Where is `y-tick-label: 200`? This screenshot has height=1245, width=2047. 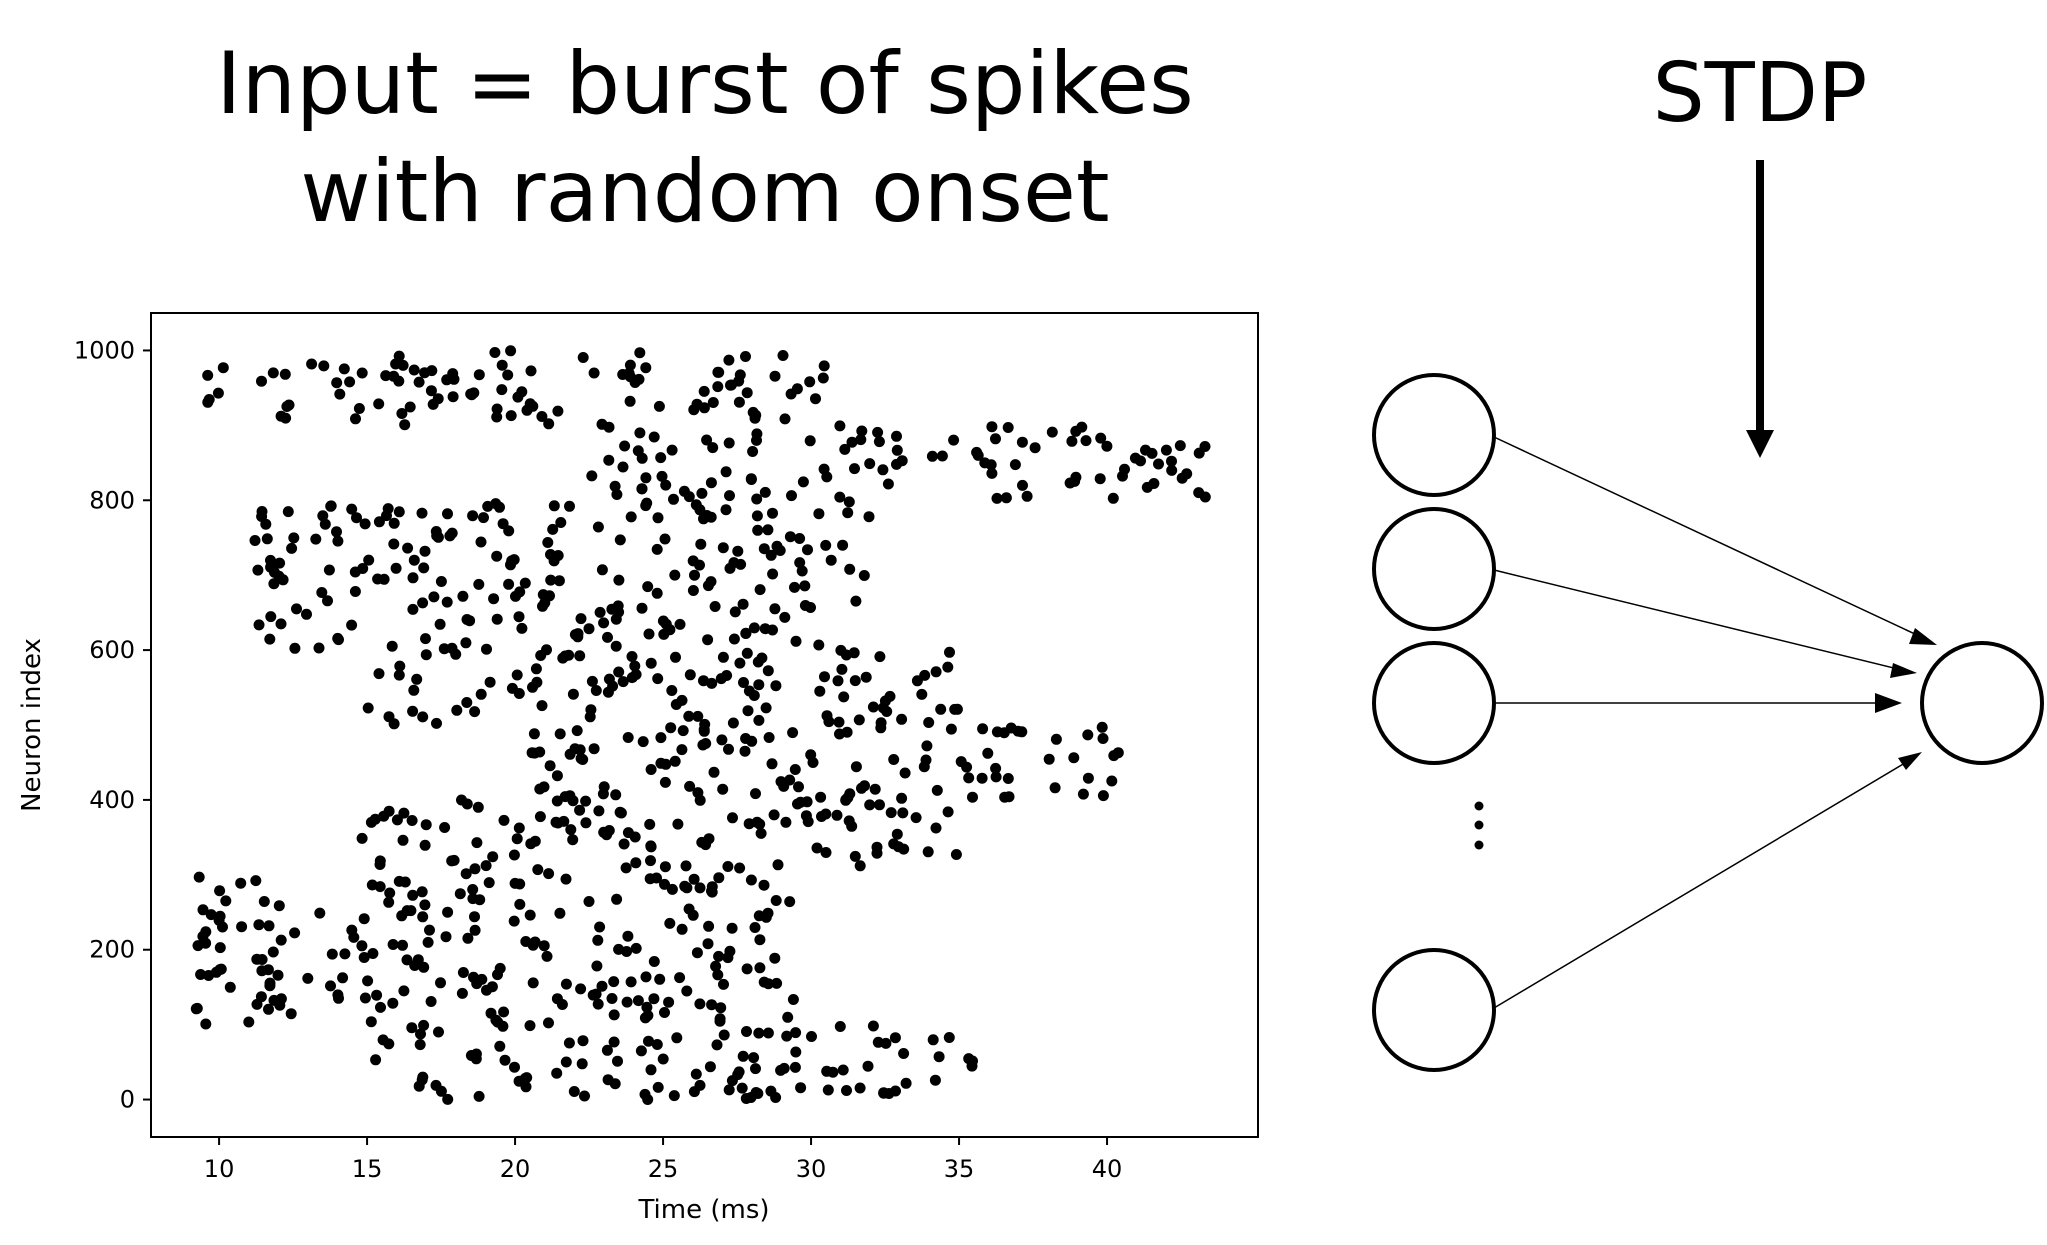
y-tick-label: 200 is located at coordinates (112, 950).